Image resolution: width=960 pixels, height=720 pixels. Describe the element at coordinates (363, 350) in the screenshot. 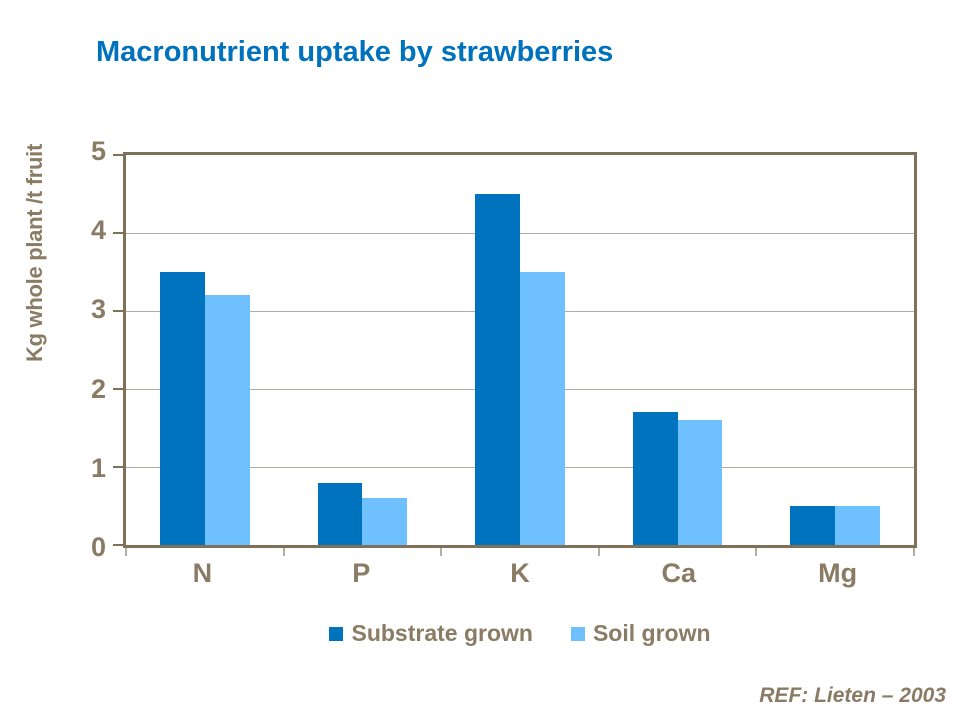

I see `bar-group-P` at that location.